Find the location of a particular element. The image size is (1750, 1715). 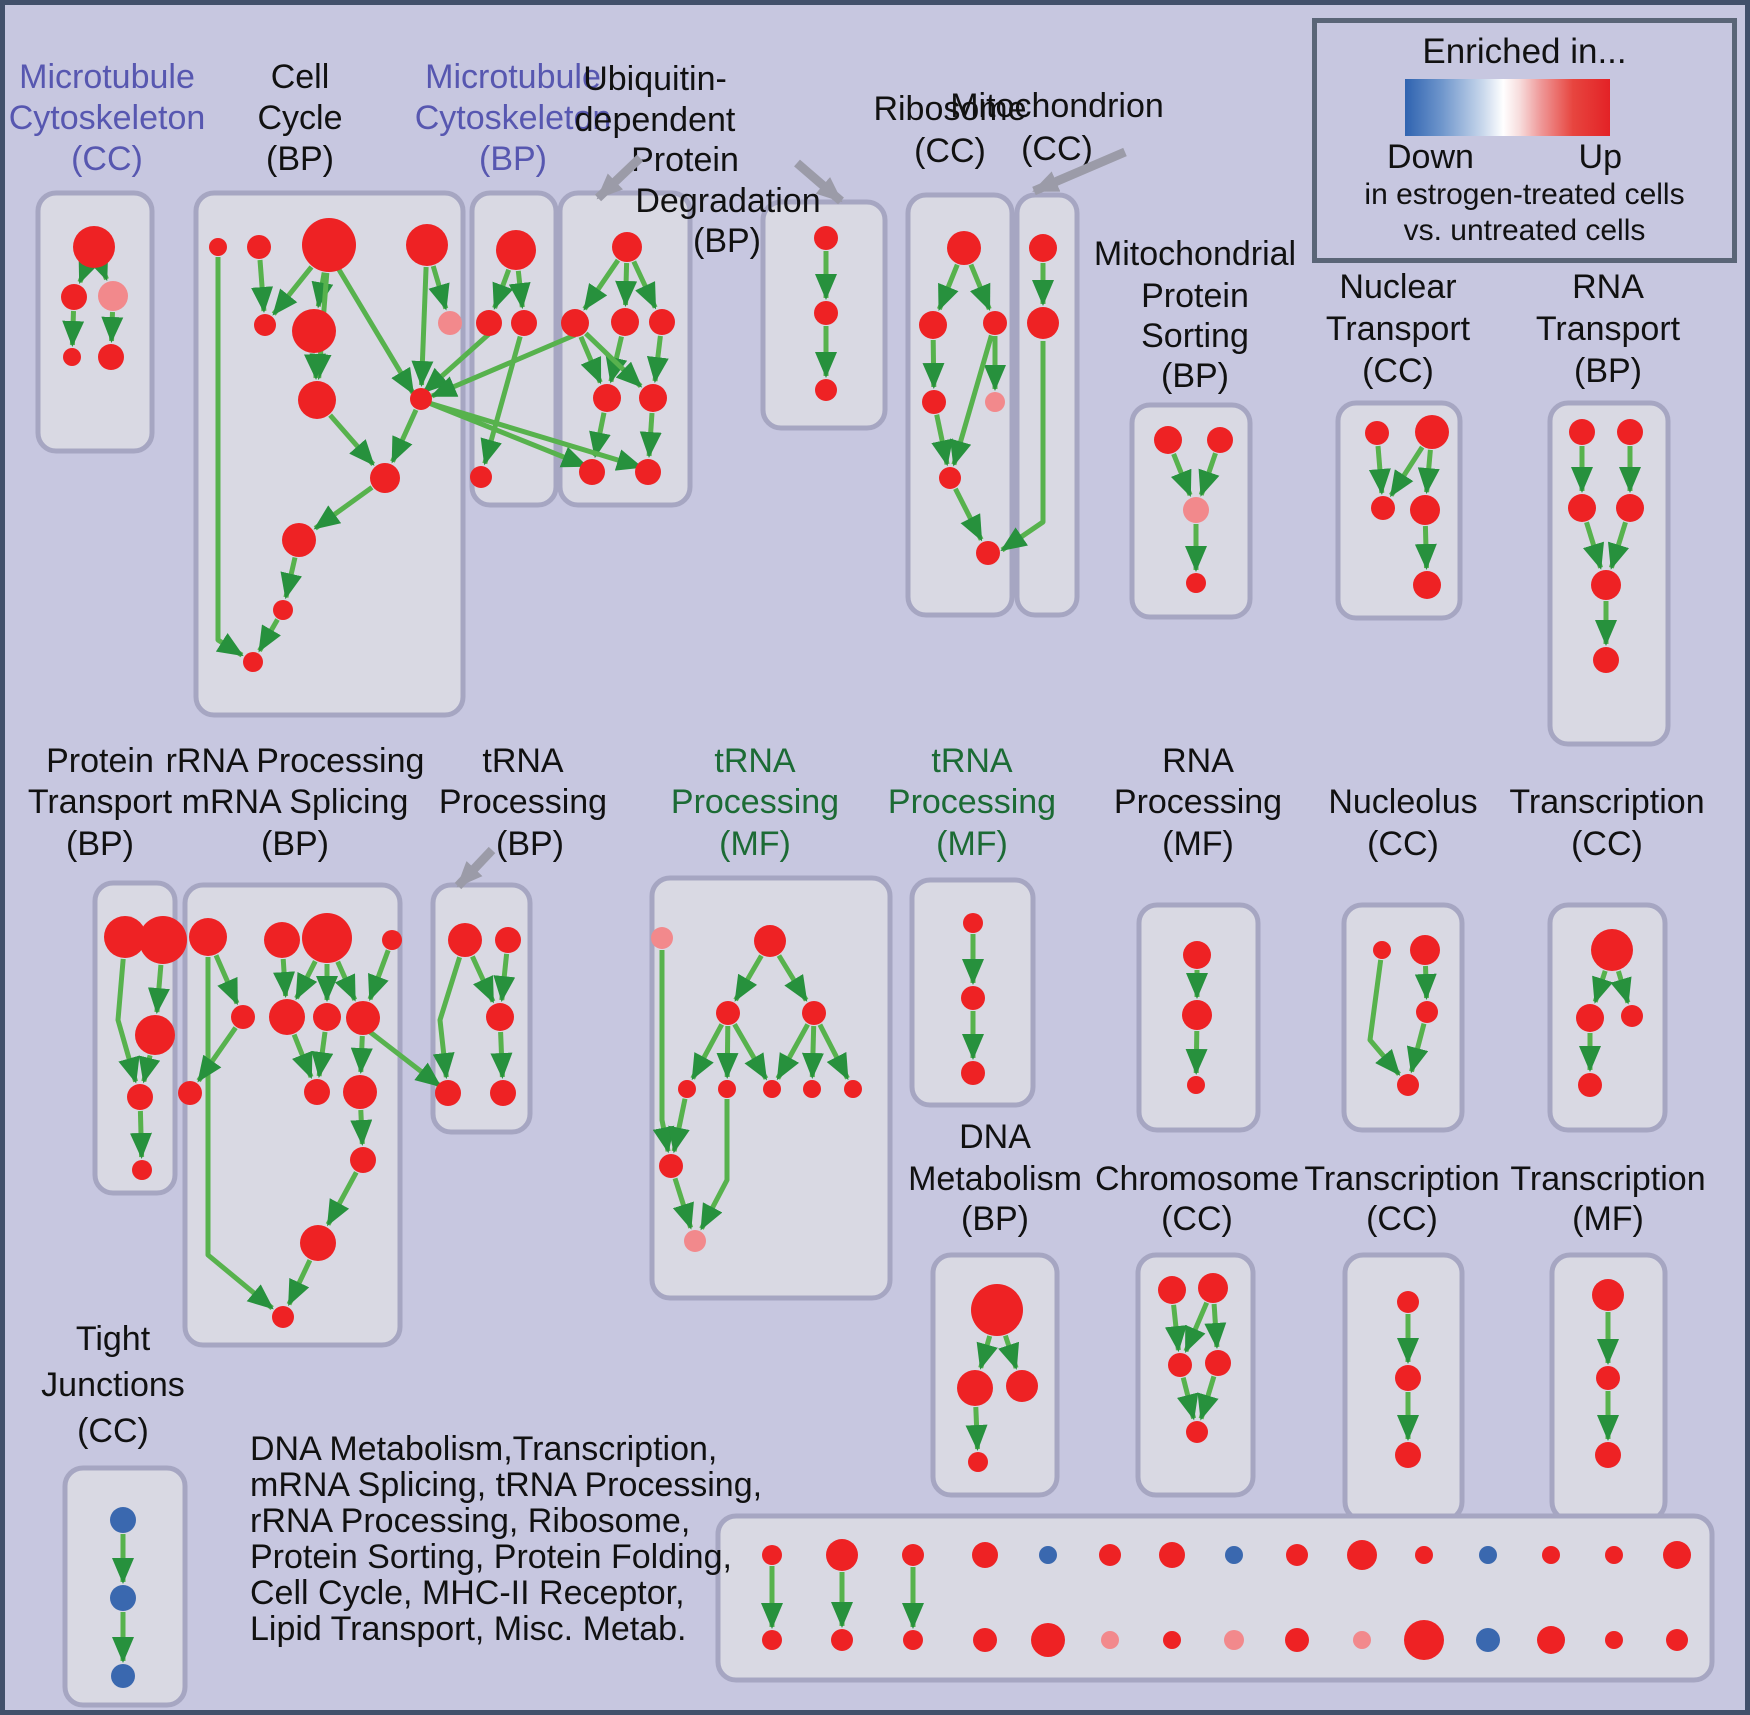

cluster-label-trna-processing-mf-large: (MF) is located at coordinates (755, 844).